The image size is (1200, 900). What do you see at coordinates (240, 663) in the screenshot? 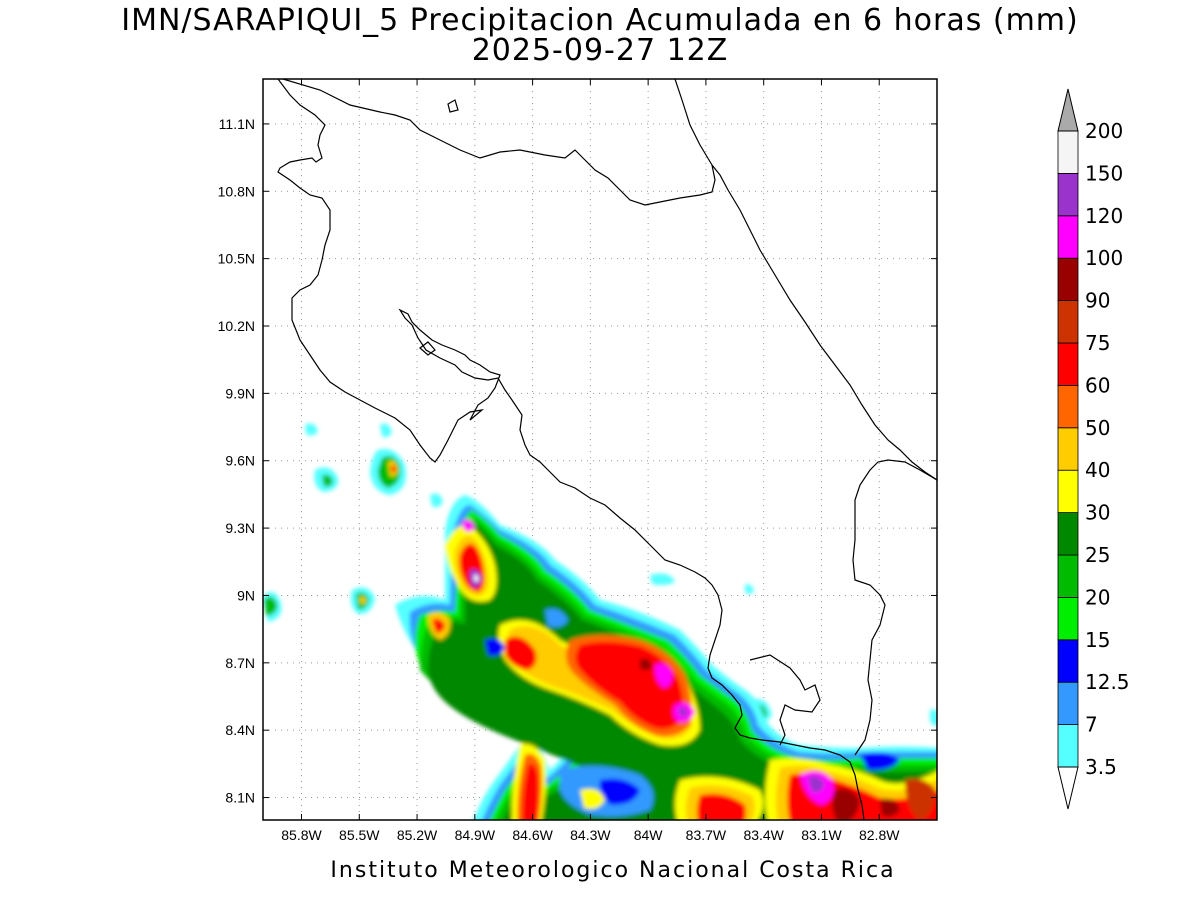
I see `y-tick-label: 8.7N` at bounding box center [240, 663].